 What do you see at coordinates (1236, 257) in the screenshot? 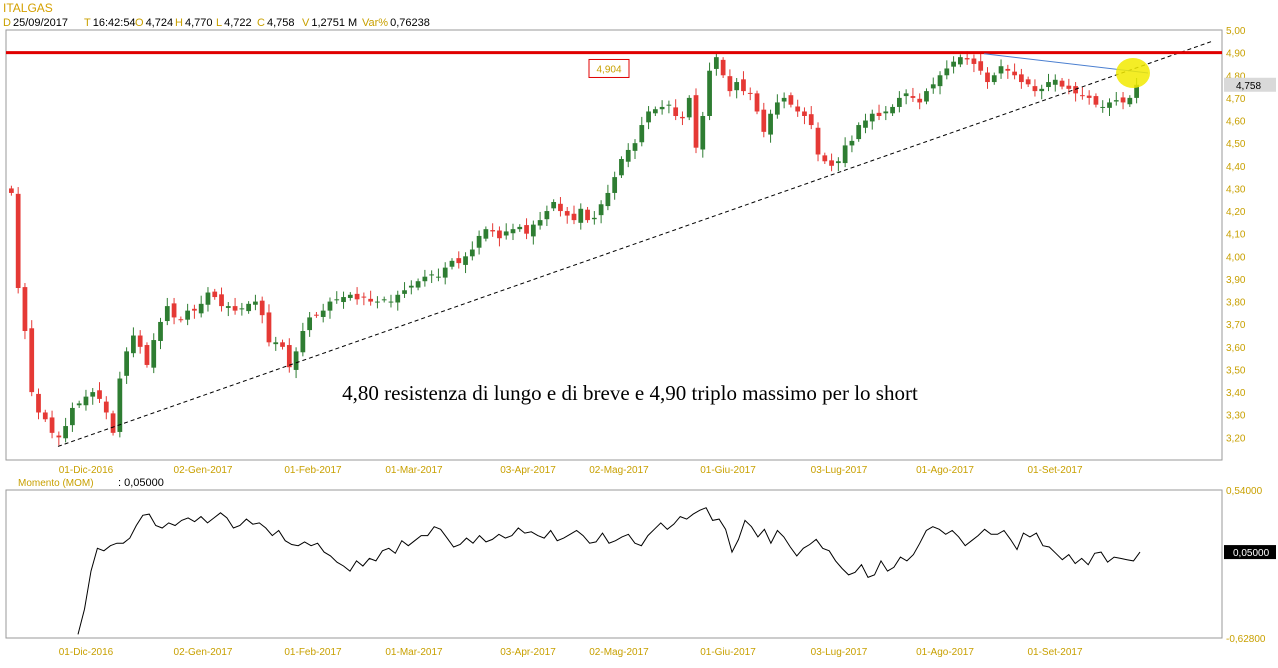
I see `y-tick-label: 4,00` at bounding box center [1236, 257].